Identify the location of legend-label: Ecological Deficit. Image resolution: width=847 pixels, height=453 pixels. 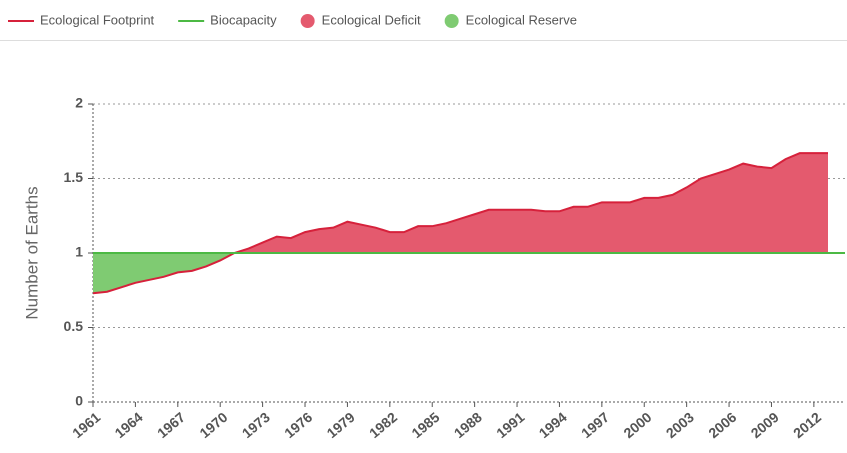
(371, 19).